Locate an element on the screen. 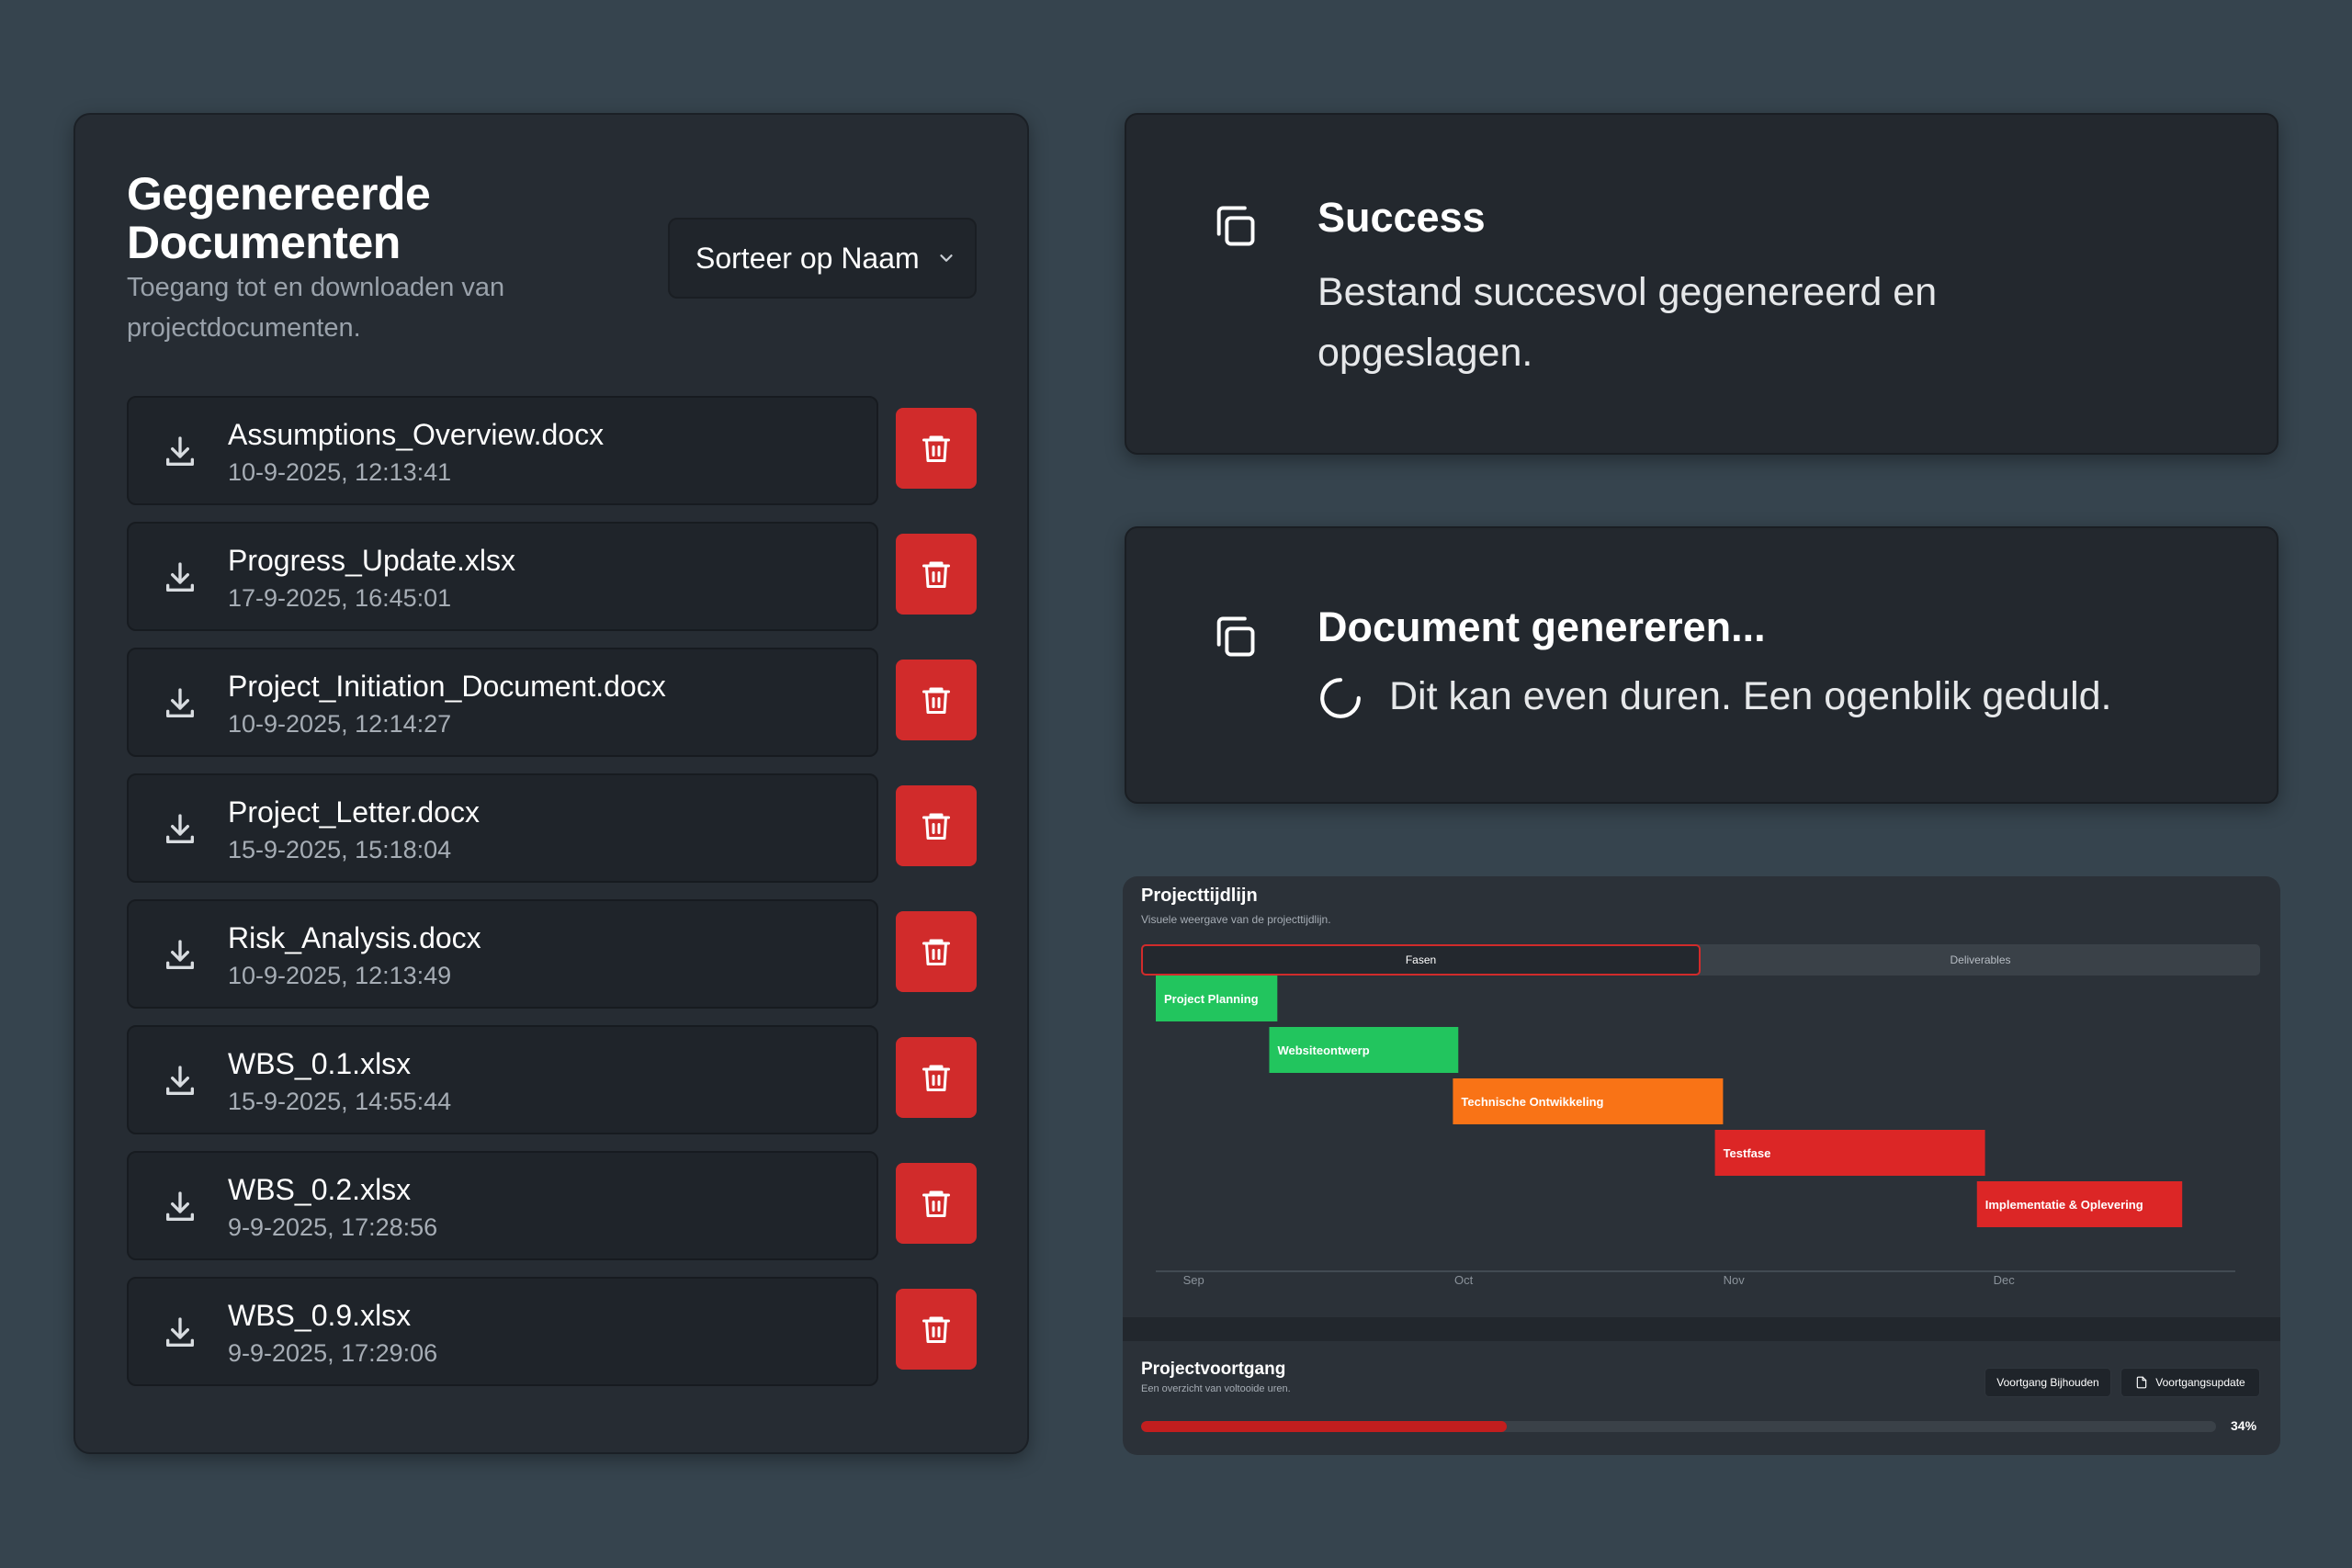 The image size is (2352, 1568). progress-subtitle: Een overzicht van voltooide uren. is located at coordinates (1216, 1388).